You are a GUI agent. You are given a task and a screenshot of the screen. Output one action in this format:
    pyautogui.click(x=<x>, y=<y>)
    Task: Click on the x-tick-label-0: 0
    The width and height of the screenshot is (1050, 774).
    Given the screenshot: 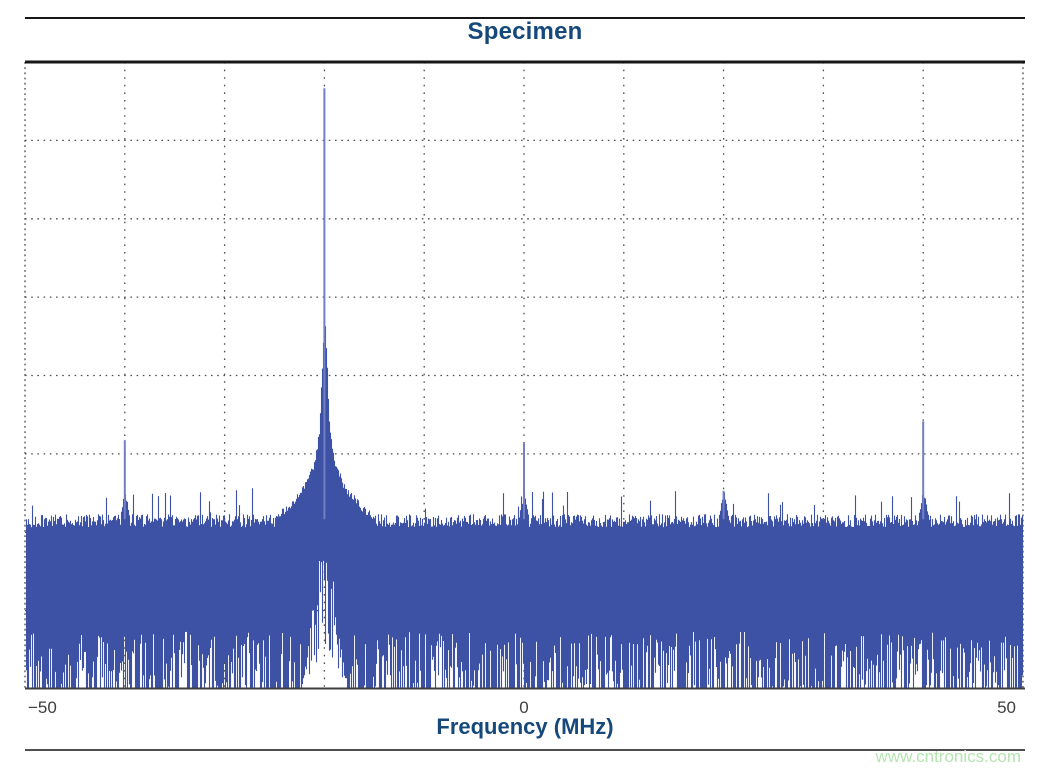 What is the action you would take?
    pyautogui.click(x=524, y=707)
    